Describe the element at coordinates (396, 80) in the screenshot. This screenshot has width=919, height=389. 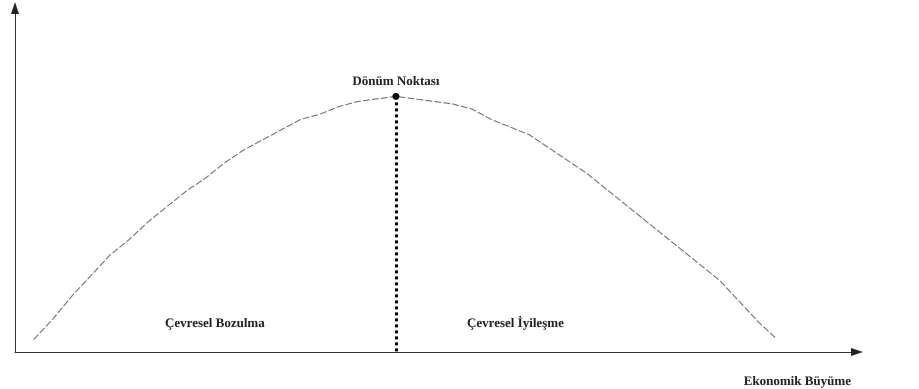
I see `annotation: Dönüm Noktası` at that location.